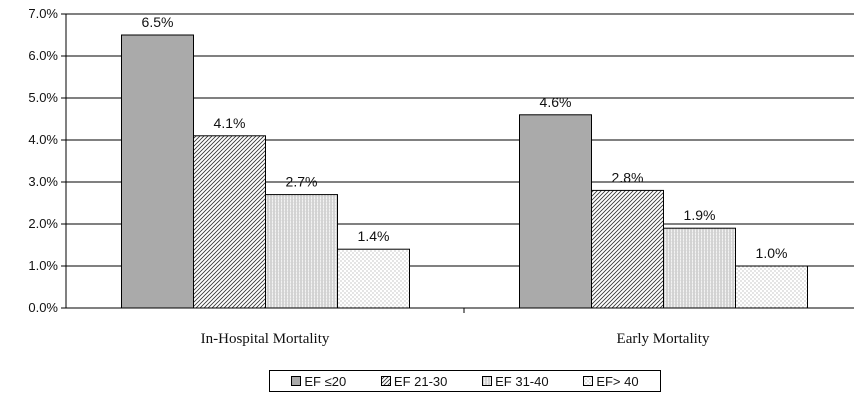 The width and height of the screenshot is (854, 398). I want to click on data-label: 1.4%, so click(374, 236).